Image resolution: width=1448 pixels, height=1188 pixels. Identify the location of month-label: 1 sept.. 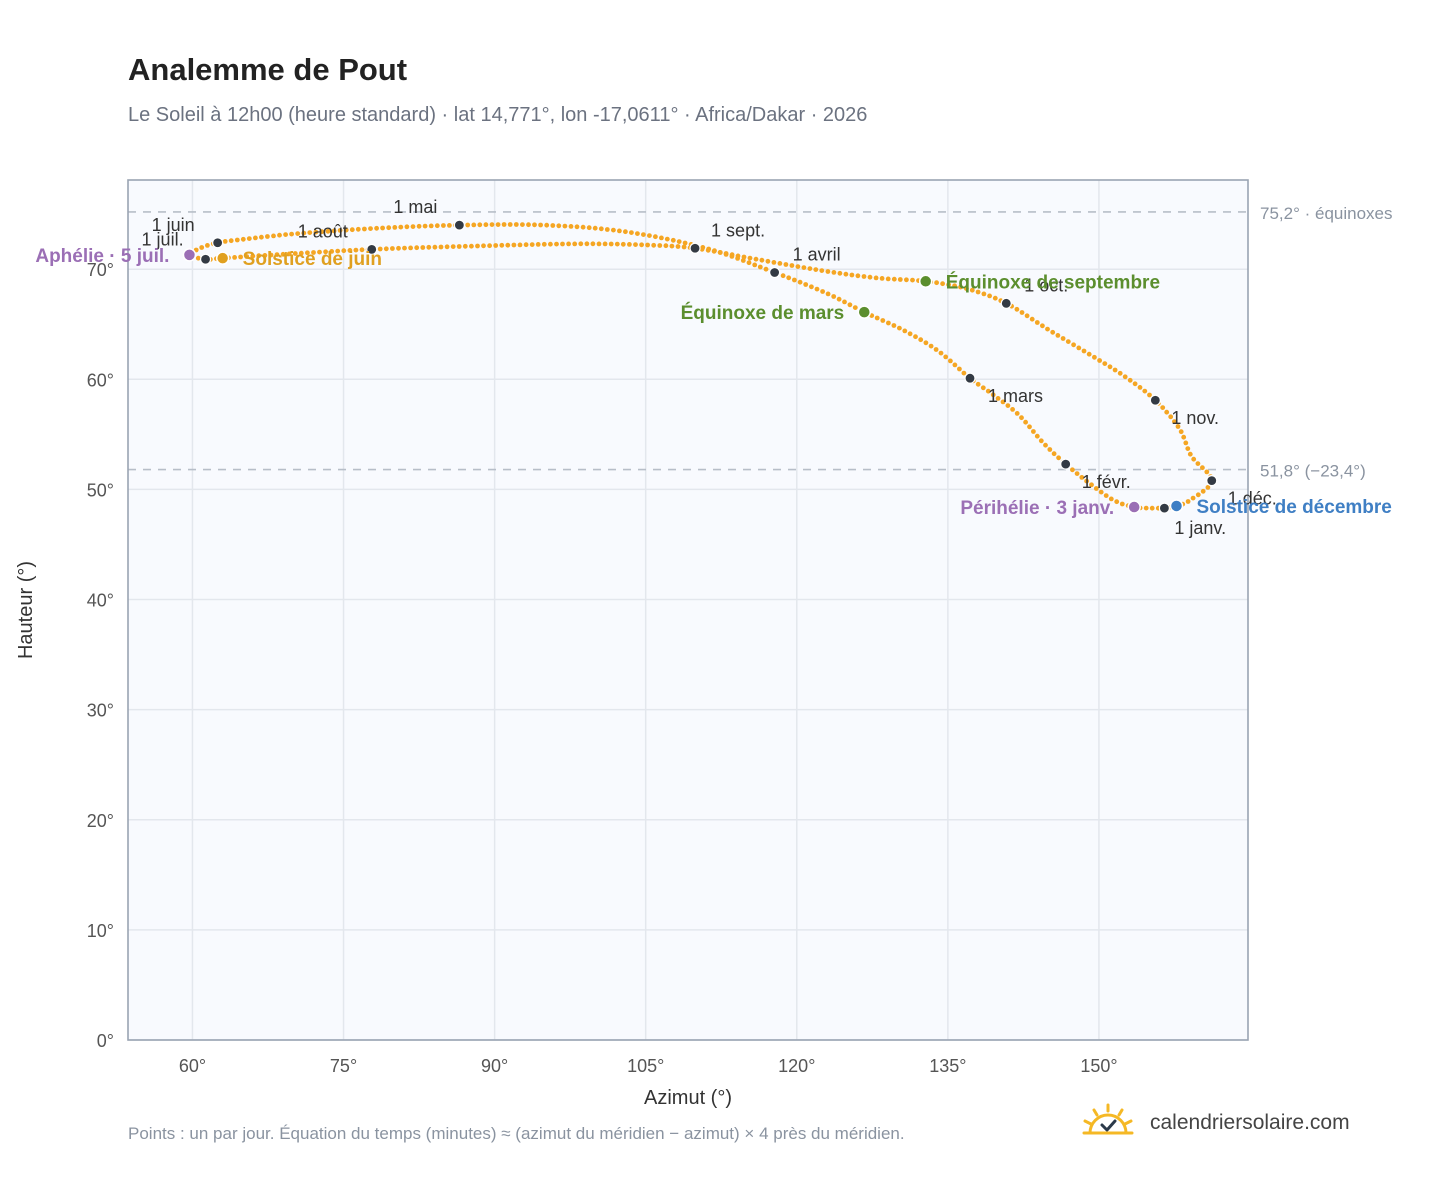
(738, 230).